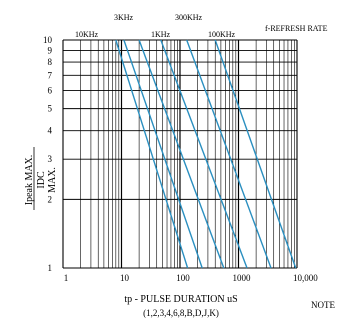  What do you see at coordinates (191, 278) in the screenshot?
I see `x-tick-labels: 1 10 100 1000 10,000` at bounding box center [191, 278].